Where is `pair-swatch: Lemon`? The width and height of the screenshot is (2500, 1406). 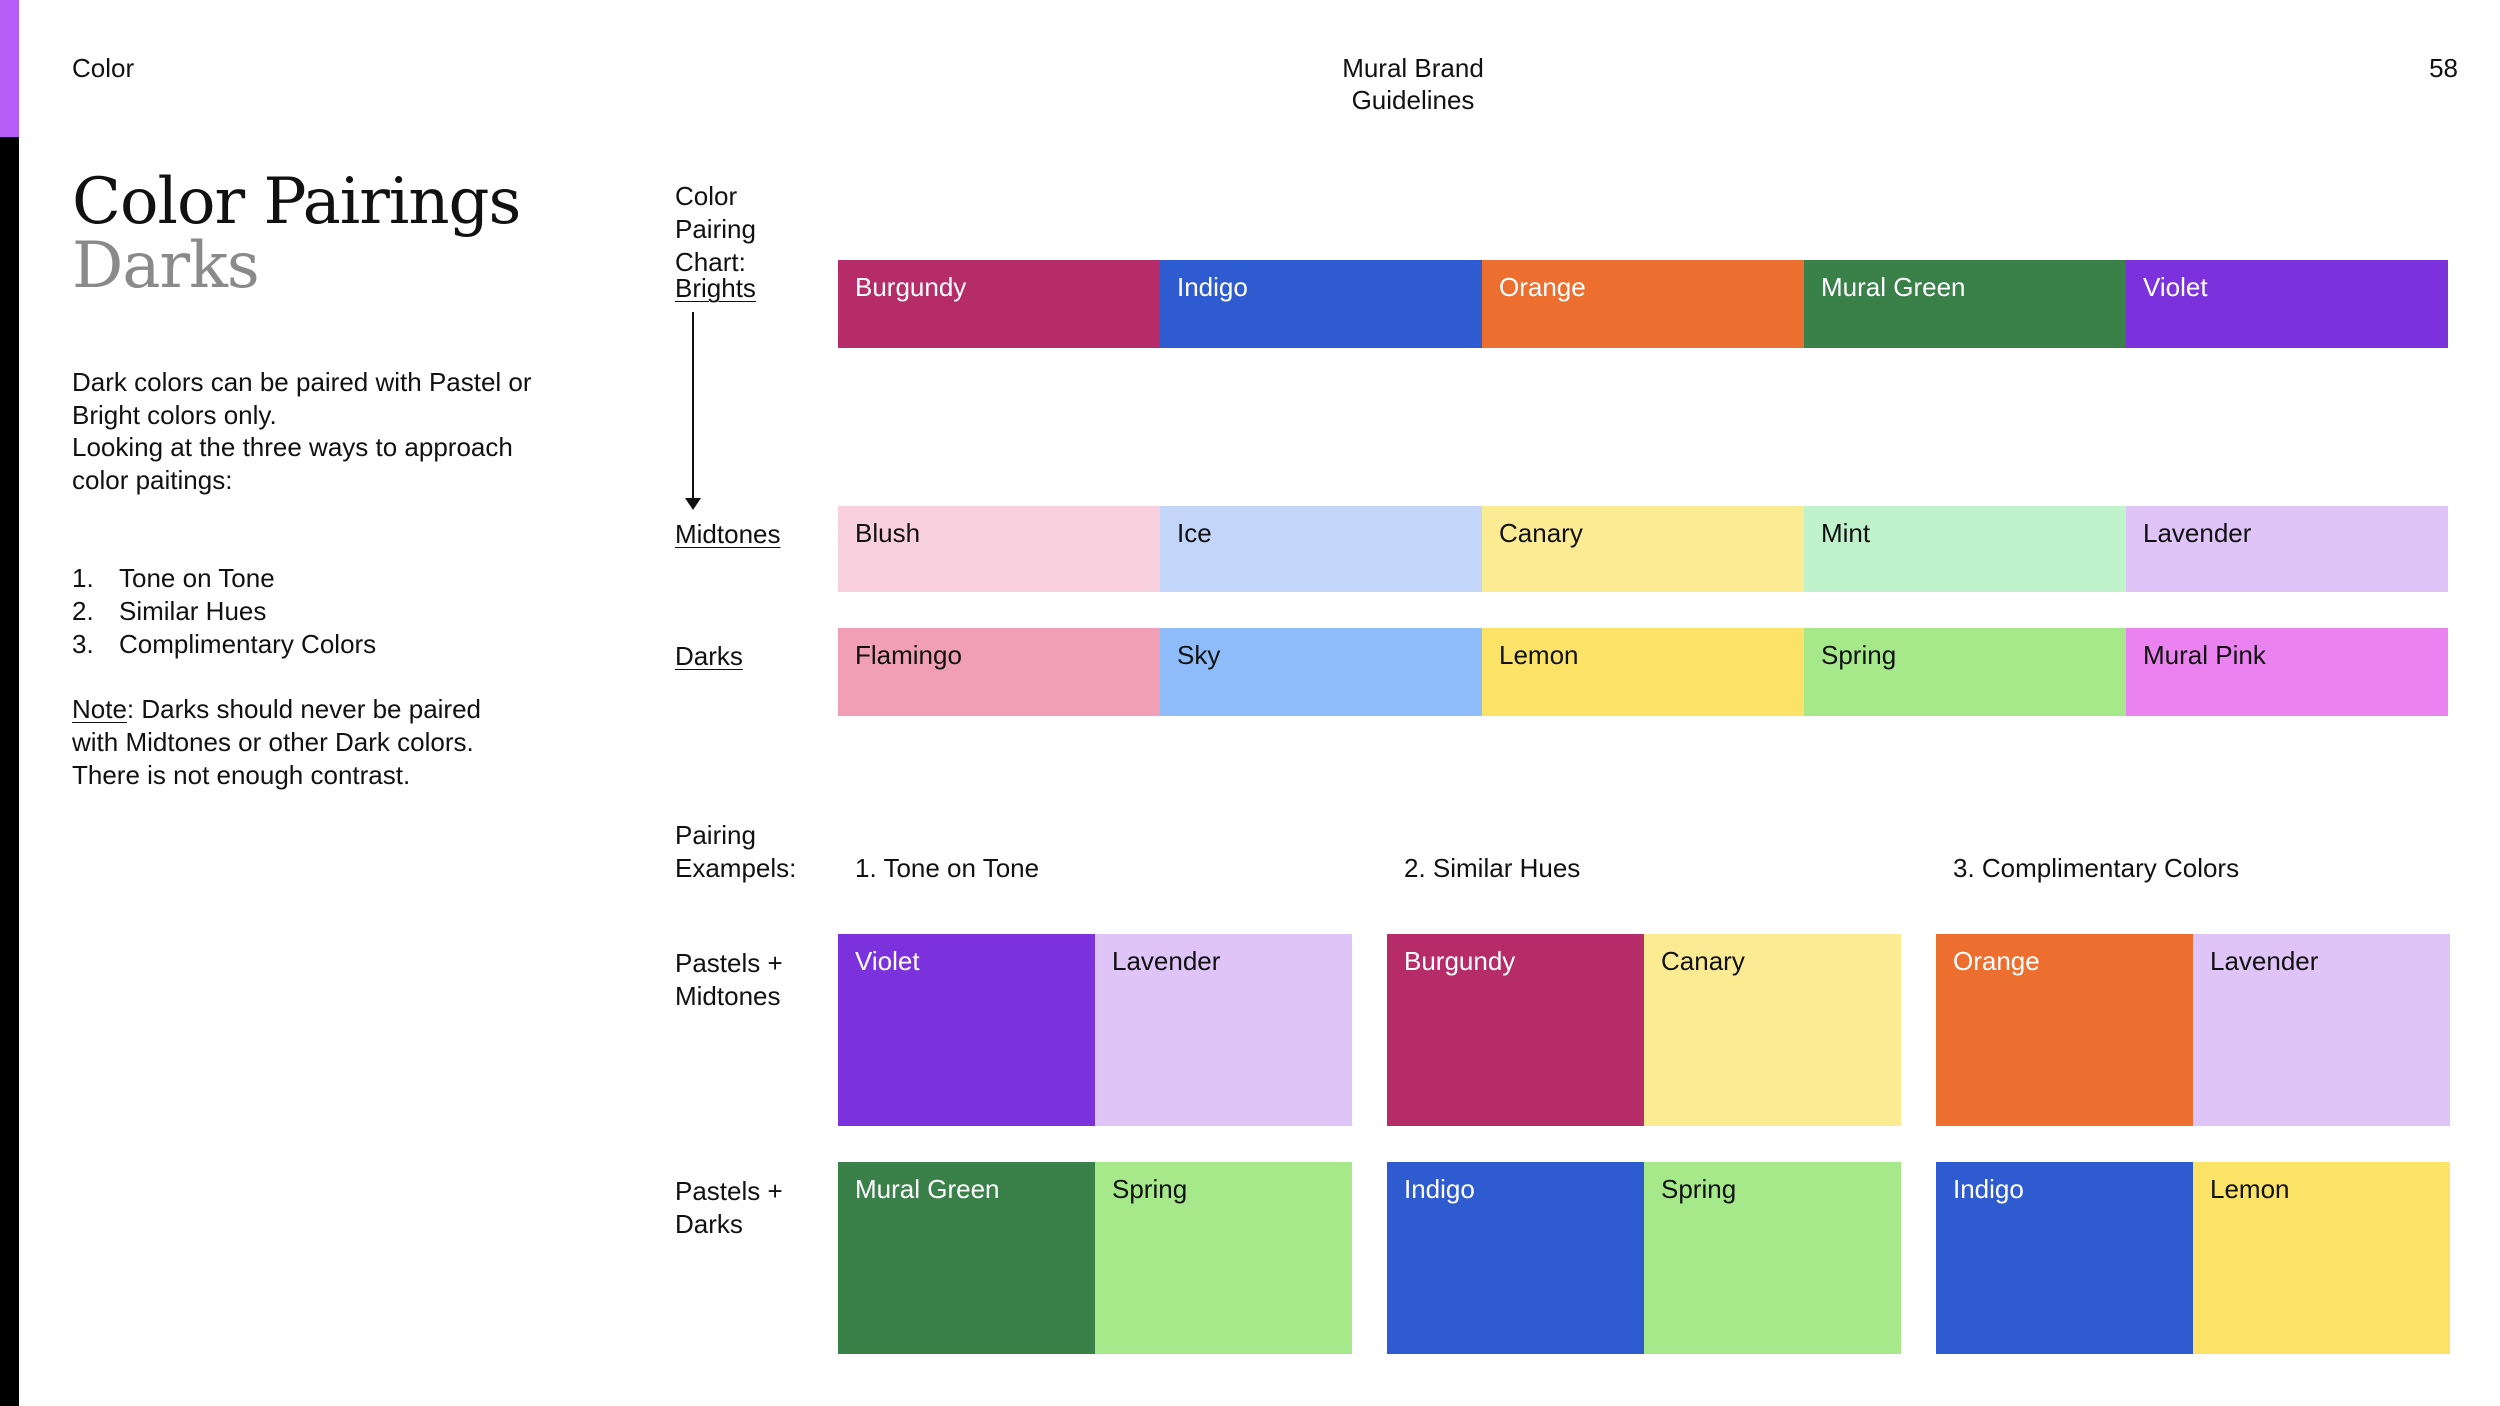
pair-swatch: Lemon is located at coordinates (2321, 1258).